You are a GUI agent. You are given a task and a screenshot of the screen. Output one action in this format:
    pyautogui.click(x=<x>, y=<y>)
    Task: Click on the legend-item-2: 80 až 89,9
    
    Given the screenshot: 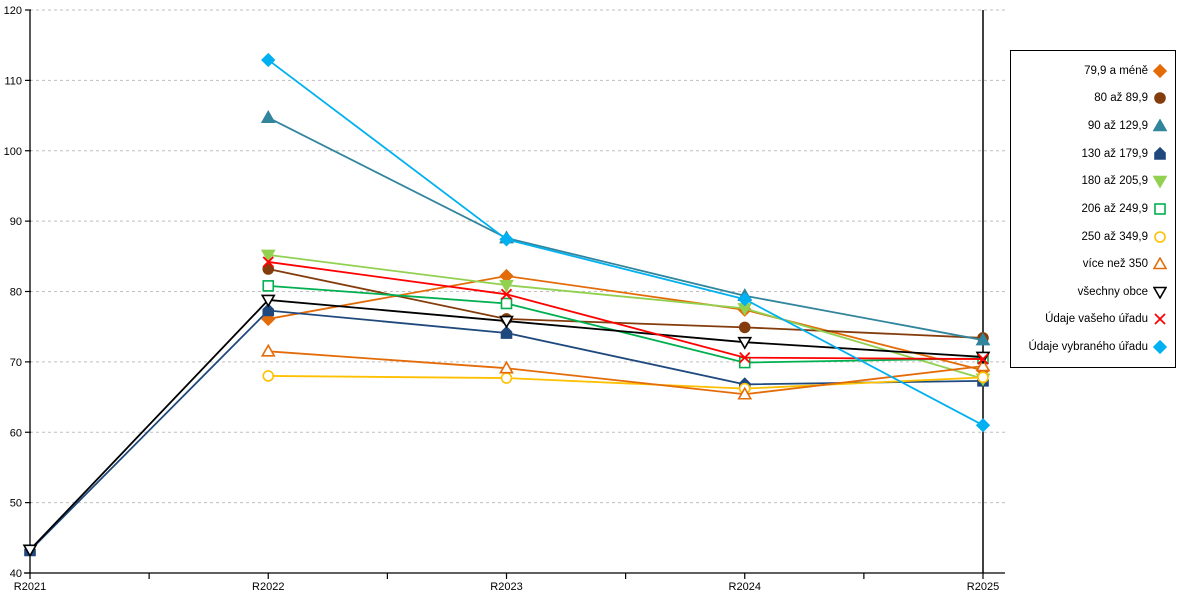 What is the action you would take?
    pyautogui.click(x=1130, y=98)
    